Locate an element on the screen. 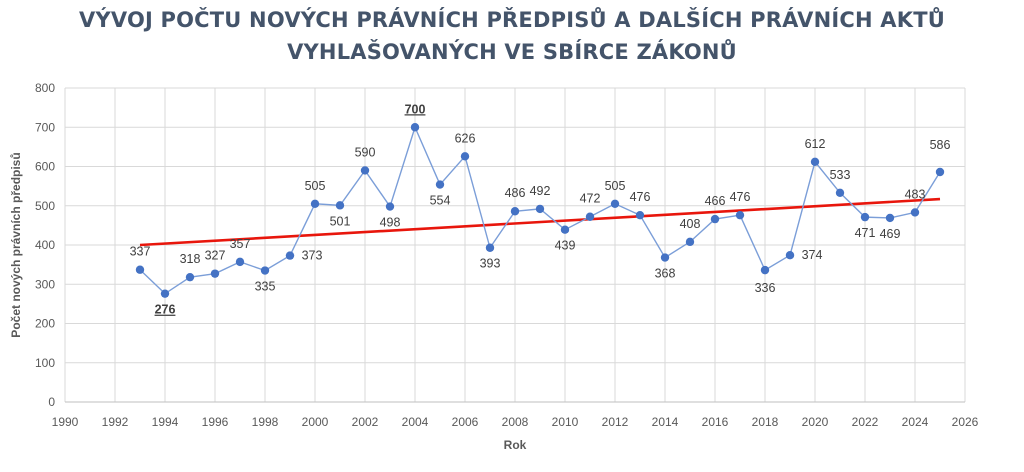 This screenshot has height=472, width=1024. data-label: 486 is located at coordinates (515, 193).